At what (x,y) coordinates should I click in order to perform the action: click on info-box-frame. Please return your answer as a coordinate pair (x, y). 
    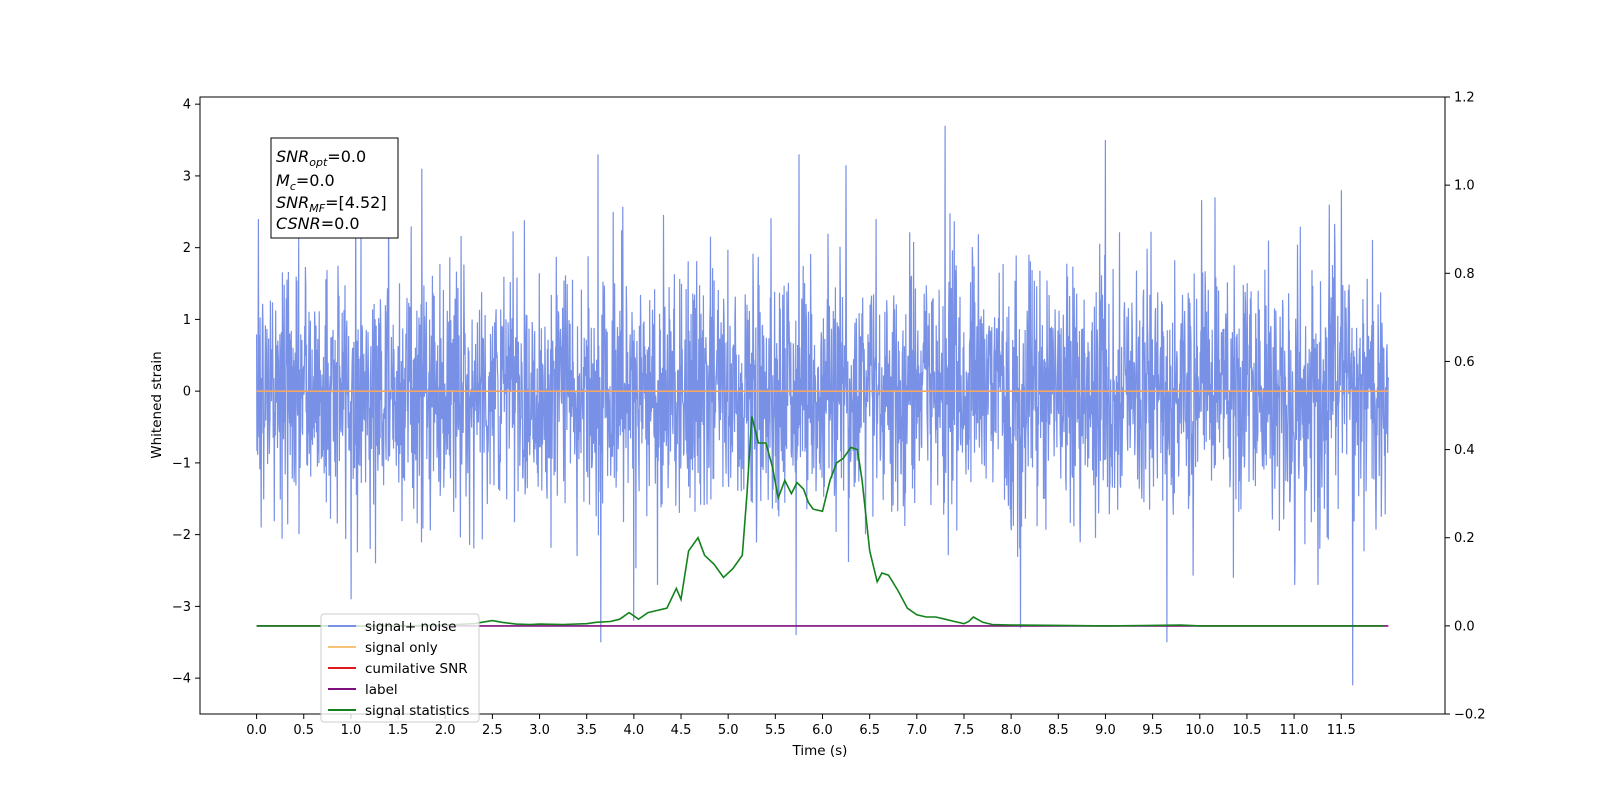
    Looking at the image, I should click on (334, 188).